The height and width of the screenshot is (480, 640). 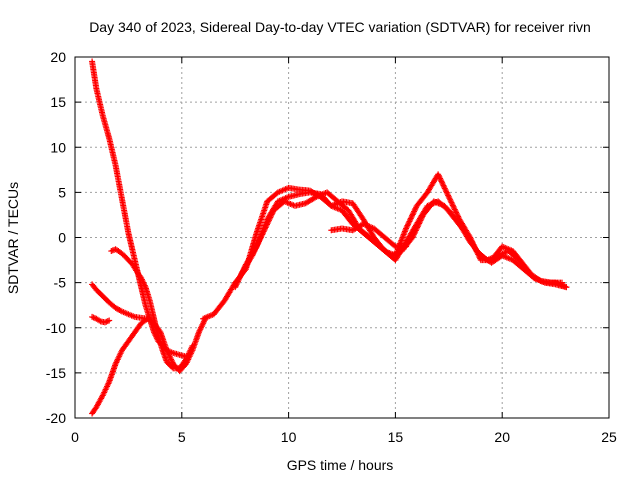 I want to click on x-tick-label: 0, so click(x=75, y=437).